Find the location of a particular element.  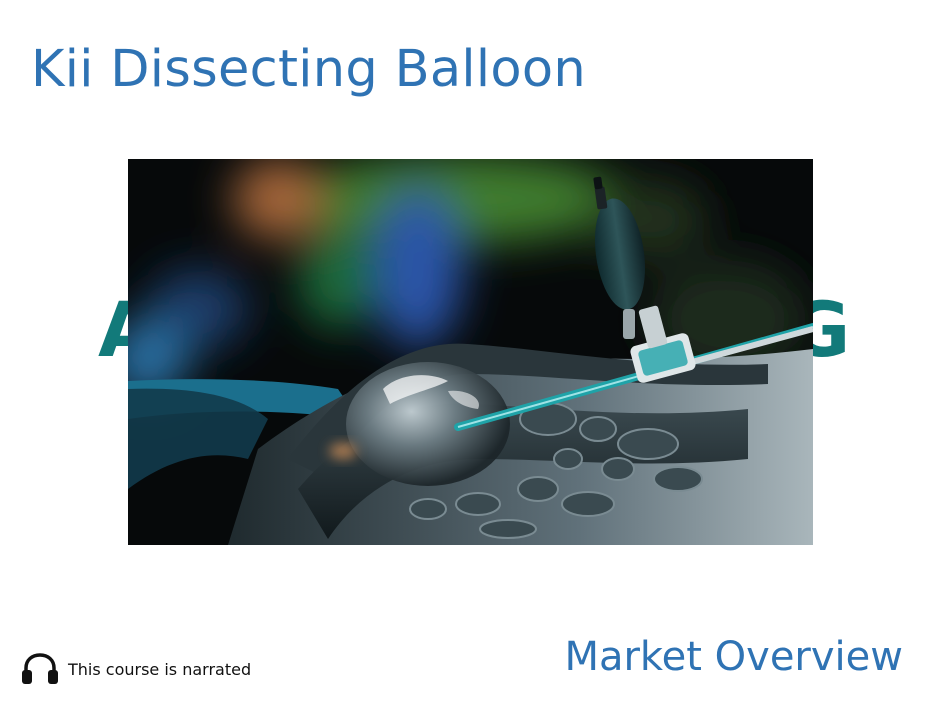

slide-title: Kii Dissecting Balloon is located at coordinates (308, 69).